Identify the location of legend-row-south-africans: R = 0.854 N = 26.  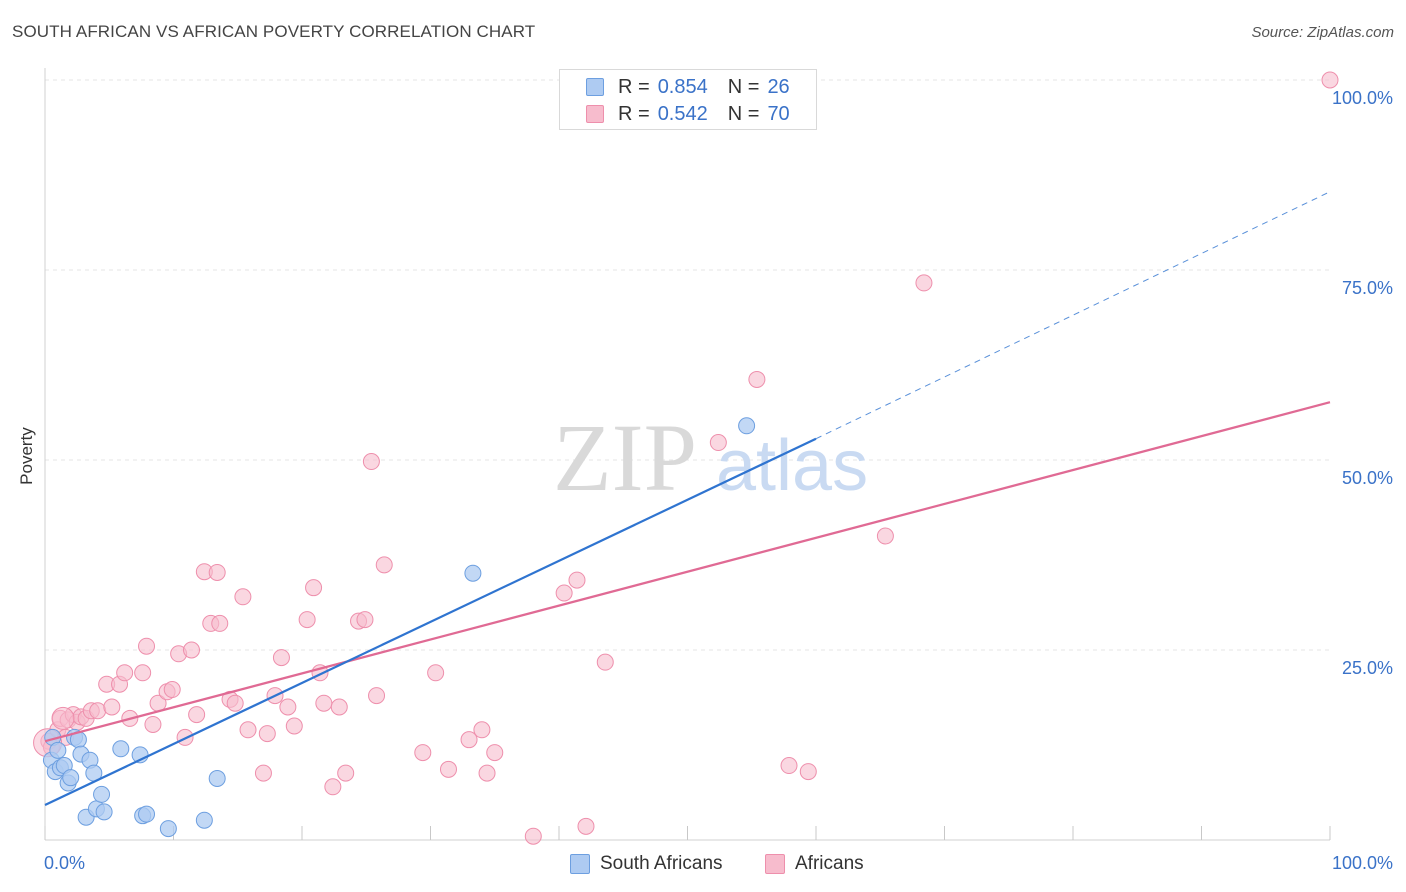
(688, 87).